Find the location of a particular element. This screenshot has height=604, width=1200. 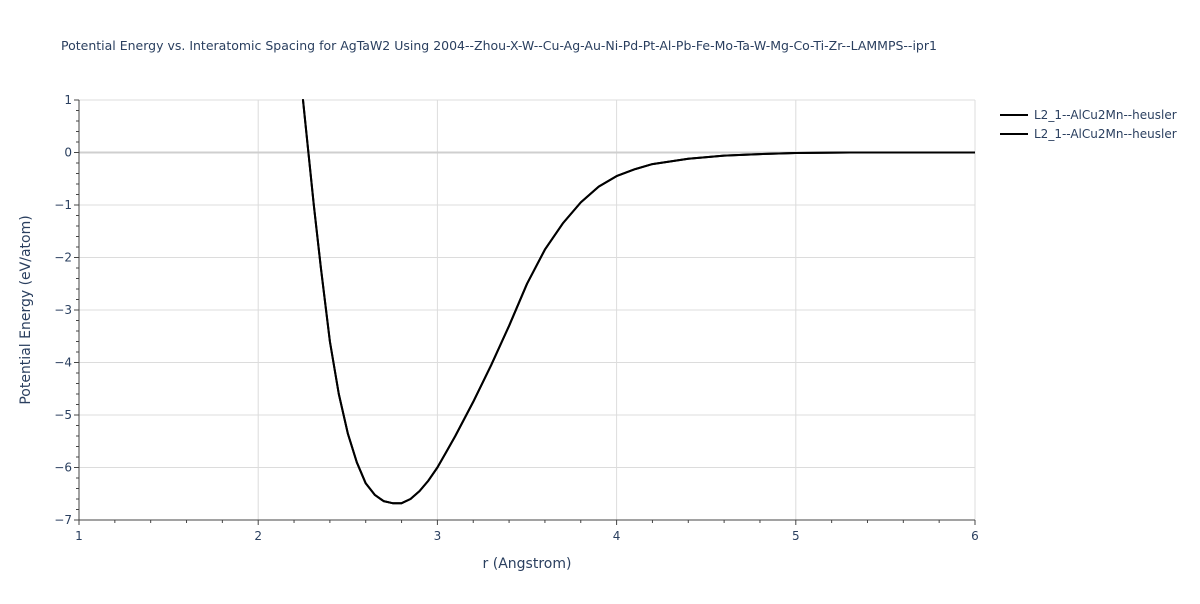

x-tick-label: 1 is located at coordinates (79, 536).